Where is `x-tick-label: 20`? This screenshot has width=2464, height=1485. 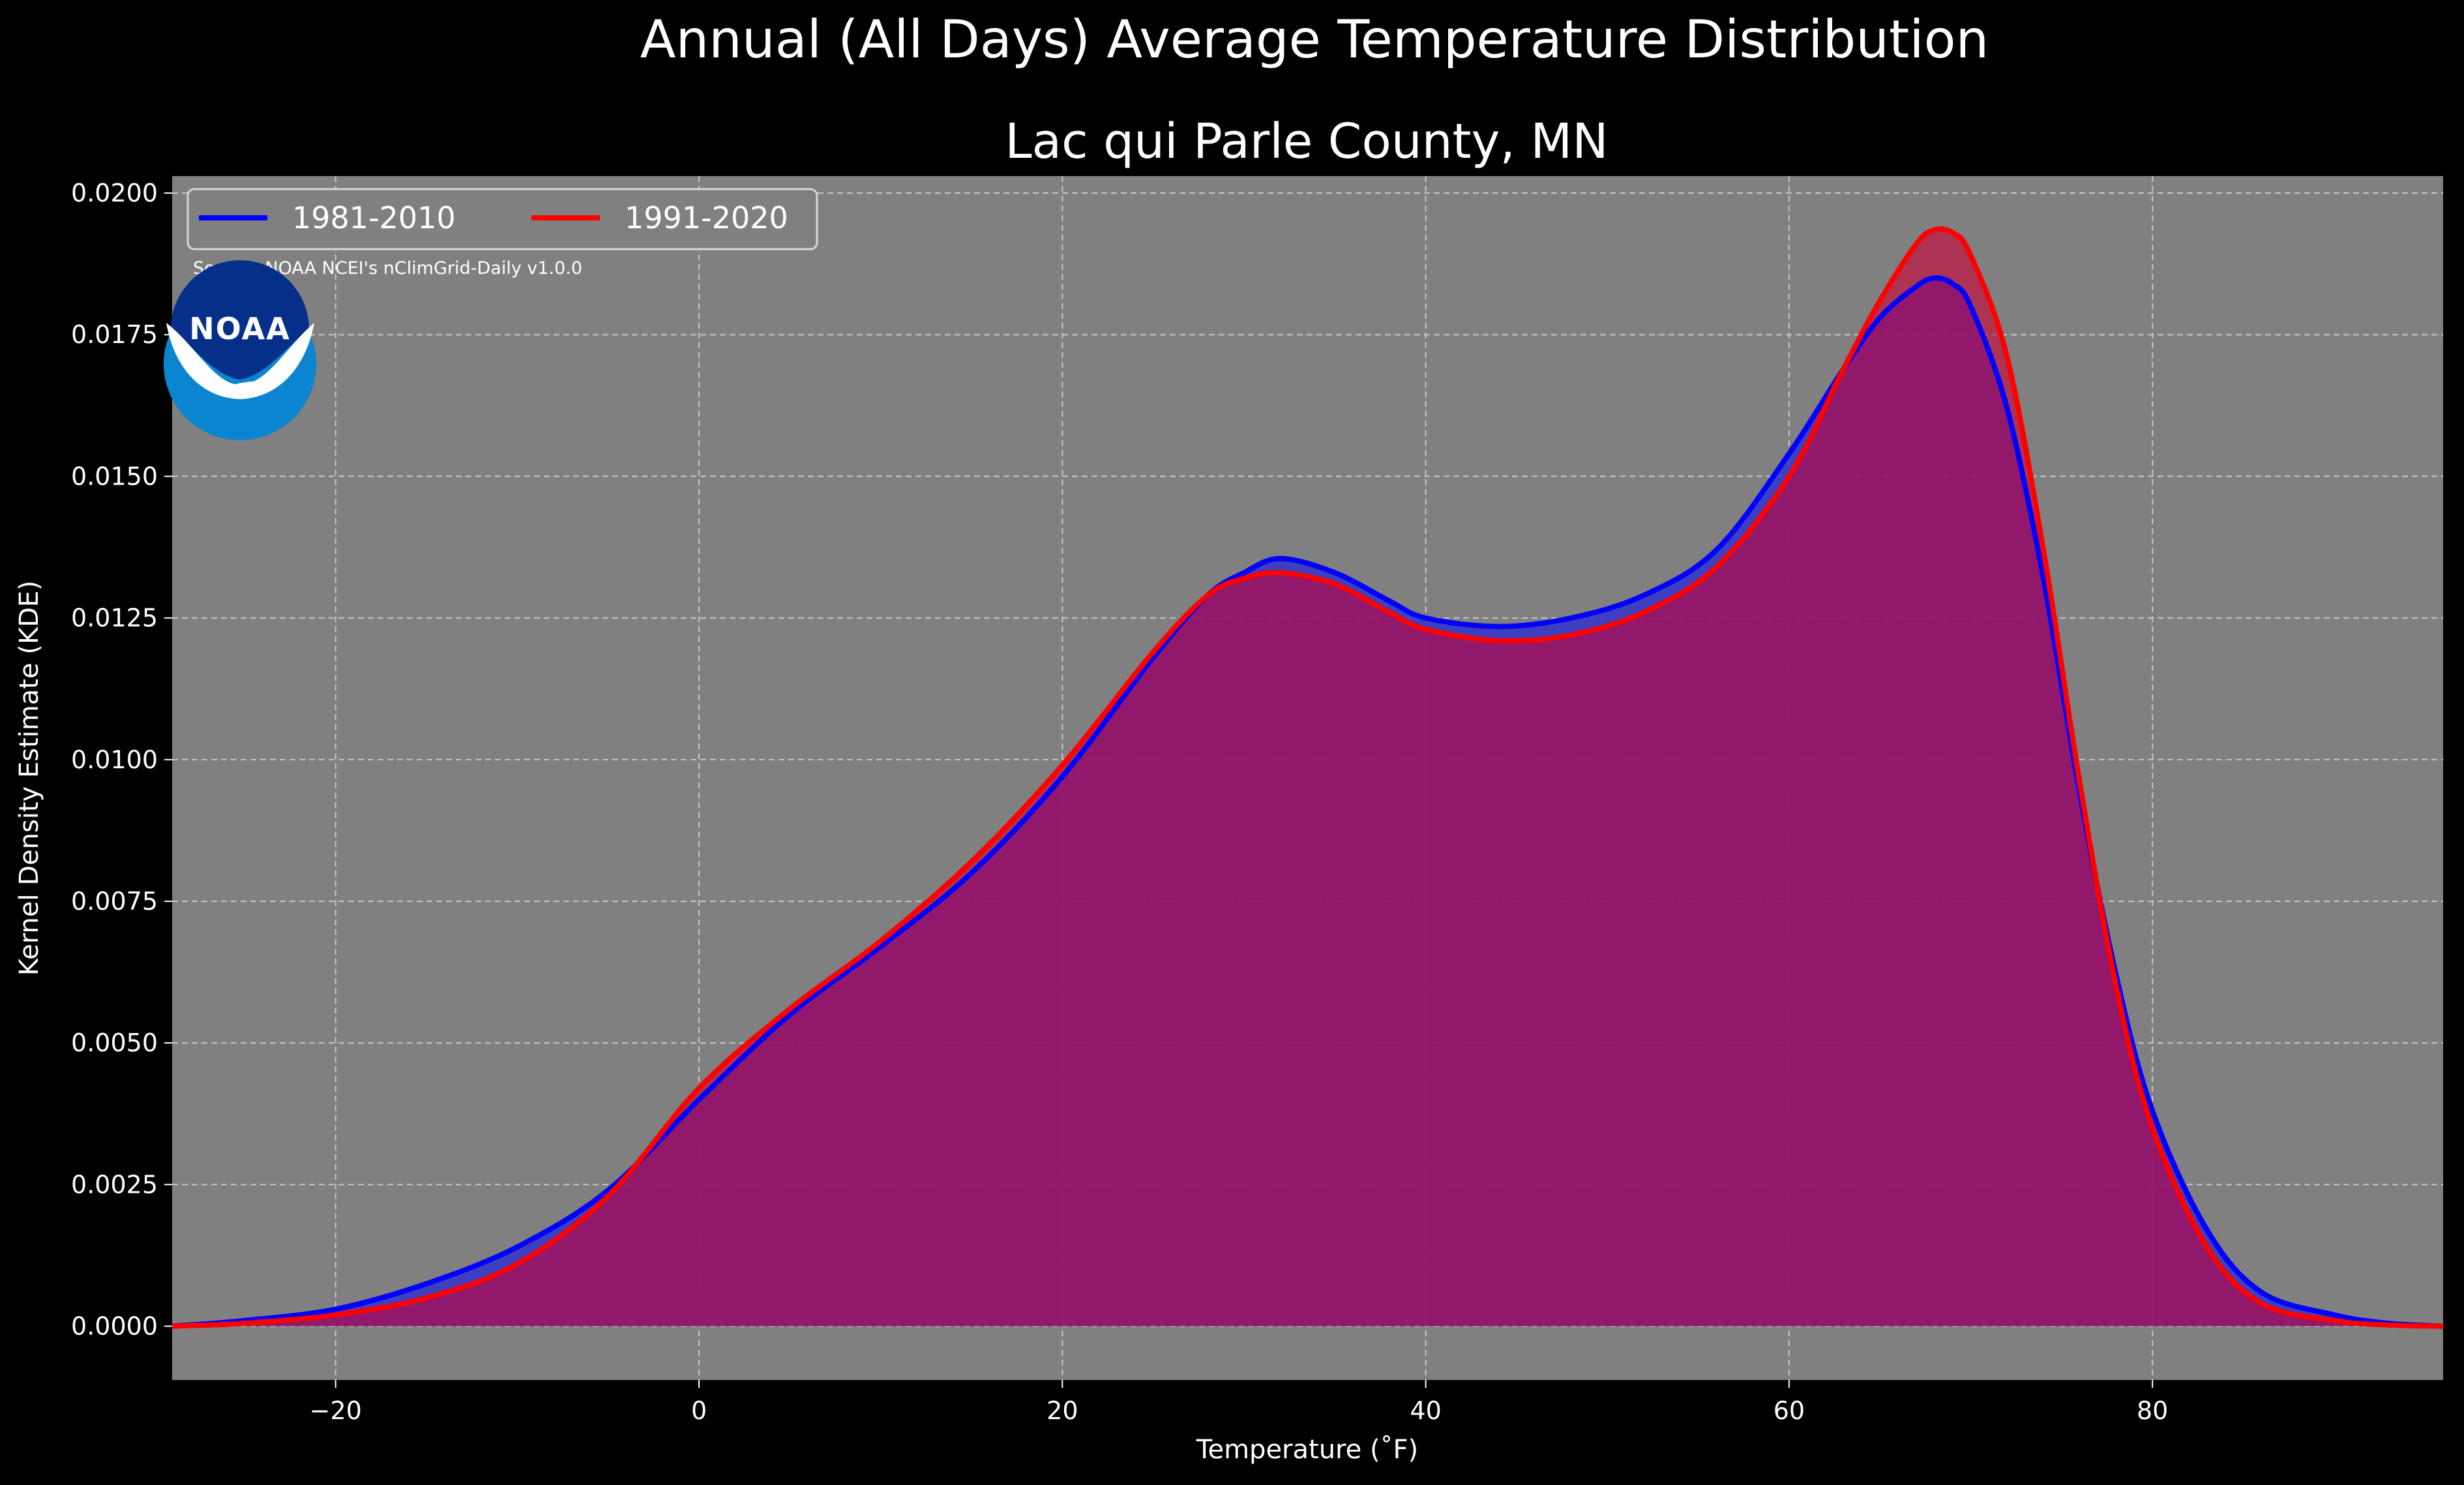 x-tick-label: 20 is located at coordinates (1062, 1411).